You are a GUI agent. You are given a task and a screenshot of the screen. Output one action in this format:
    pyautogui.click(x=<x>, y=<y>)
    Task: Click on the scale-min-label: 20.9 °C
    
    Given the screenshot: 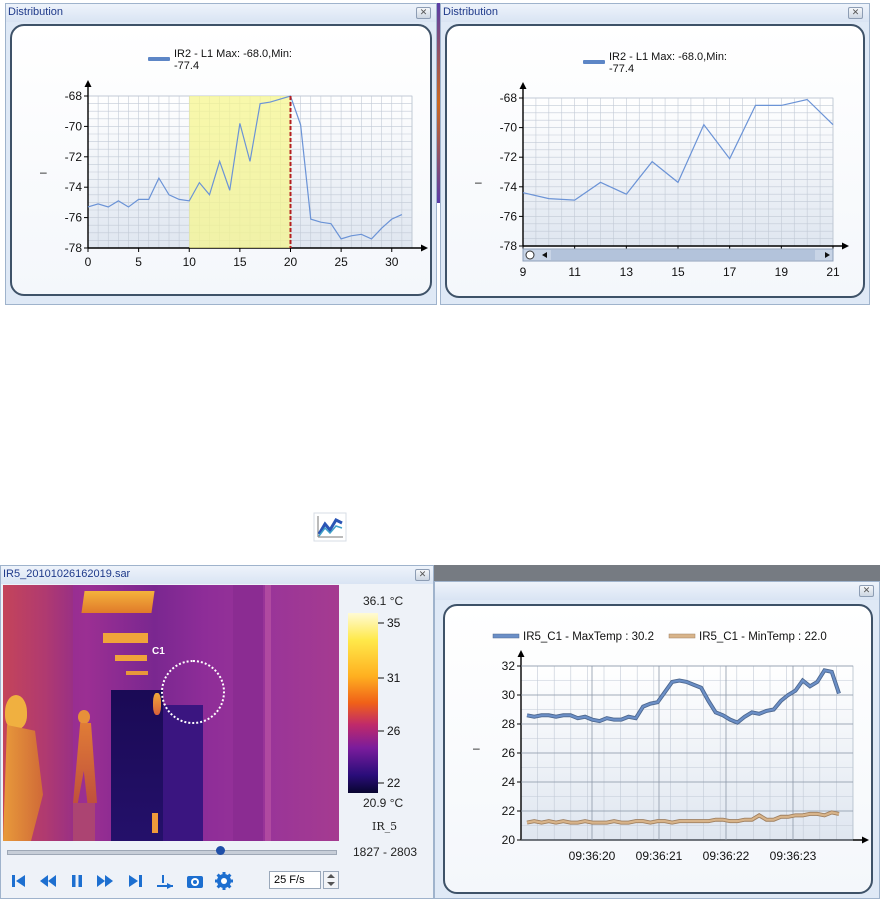 What is the action you would take?
    pyautogui.click(x=383, y=803)
    